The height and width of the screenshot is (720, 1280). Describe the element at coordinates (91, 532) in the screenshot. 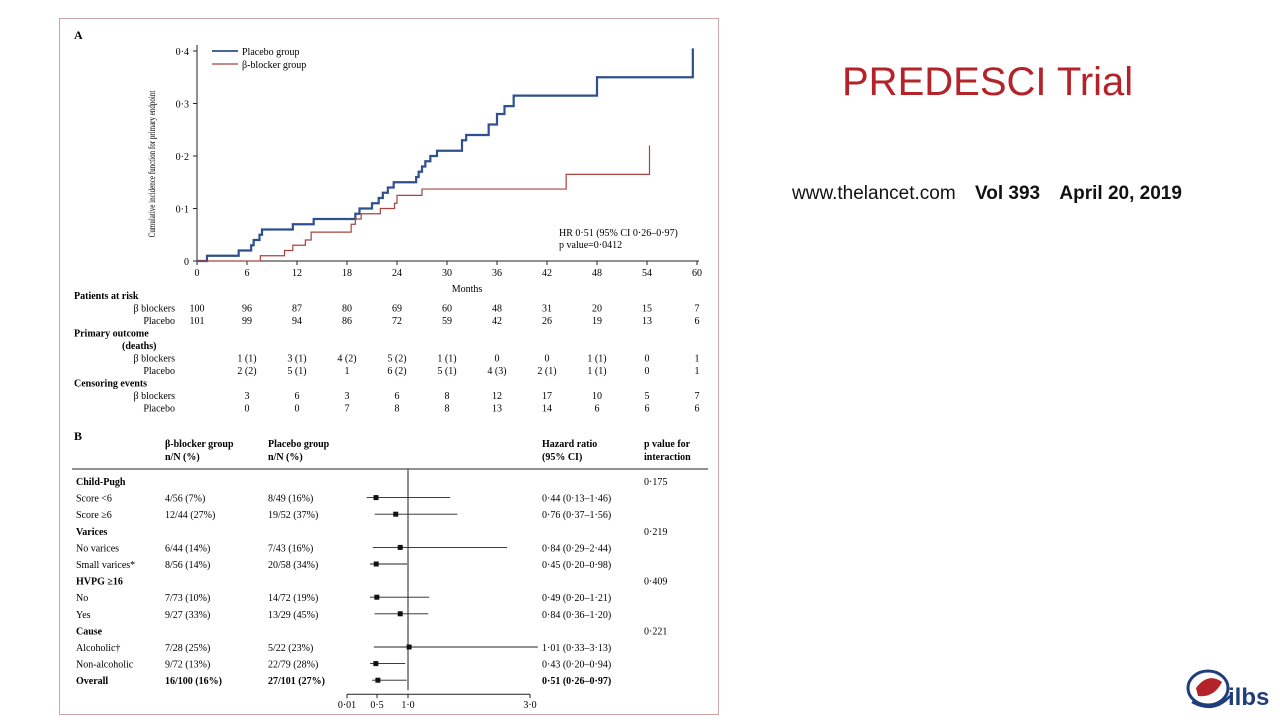

I see `forest-row-label: Varices` at that location.